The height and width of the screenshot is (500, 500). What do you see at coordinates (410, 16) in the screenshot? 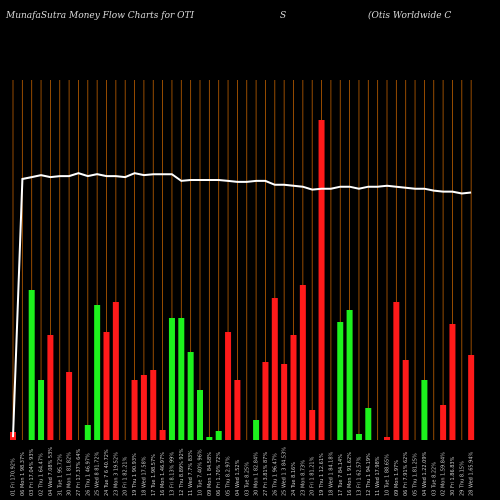
I see `chart-title-company: (Otis Worldwide C` at bounding box center [410, 16].